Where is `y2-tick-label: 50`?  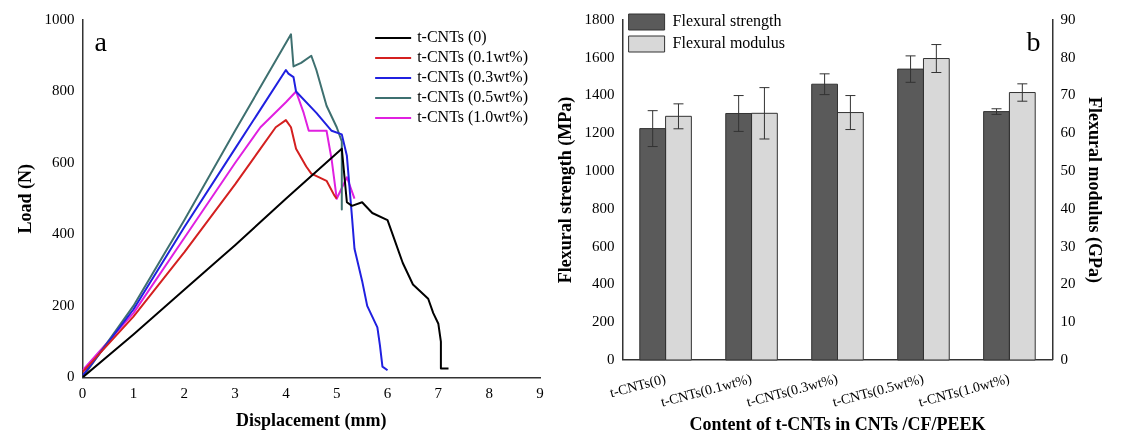 y2-tick-label: 50 is located at coordinates (1068, 170).